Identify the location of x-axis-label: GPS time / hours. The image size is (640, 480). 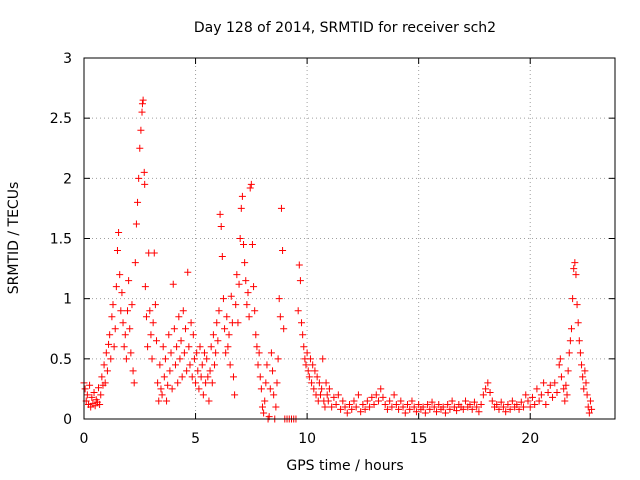
(344, 466).